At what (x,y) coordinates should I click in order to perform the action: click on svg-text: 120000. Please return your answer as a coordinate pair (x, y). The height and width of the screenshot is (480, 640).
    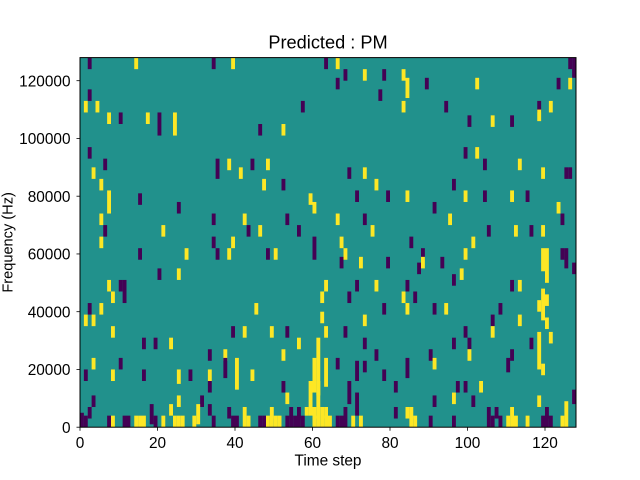
    Looking at the image, I should click on (44, 81).